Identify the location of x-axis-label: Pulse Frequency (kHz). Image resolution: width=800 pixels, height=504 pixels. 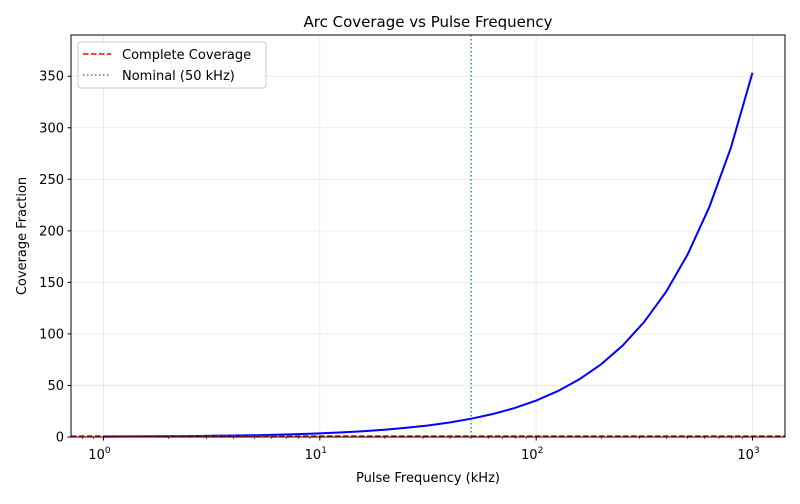
(428, 478).